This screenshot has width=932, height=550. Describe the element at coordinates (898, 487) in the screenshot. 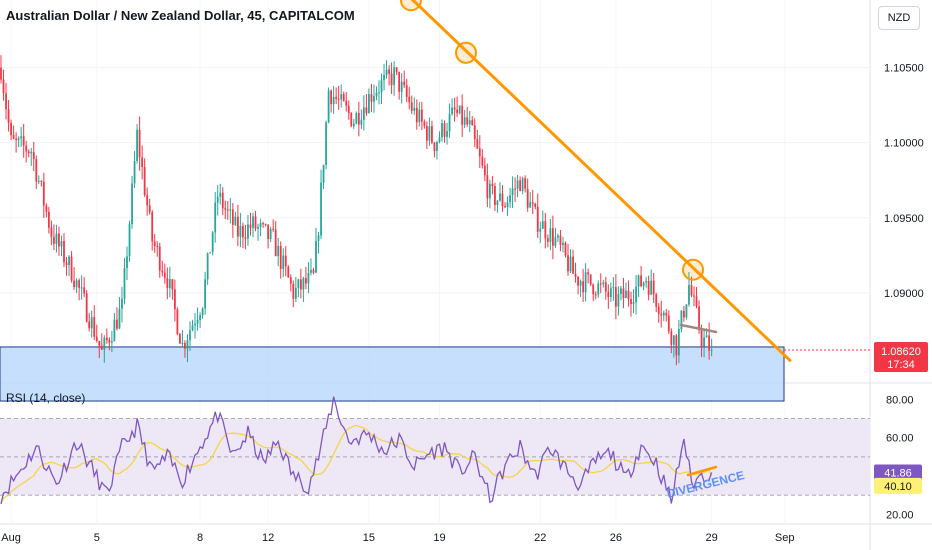

I see `rsi-ma-value: 40.10` at that location.